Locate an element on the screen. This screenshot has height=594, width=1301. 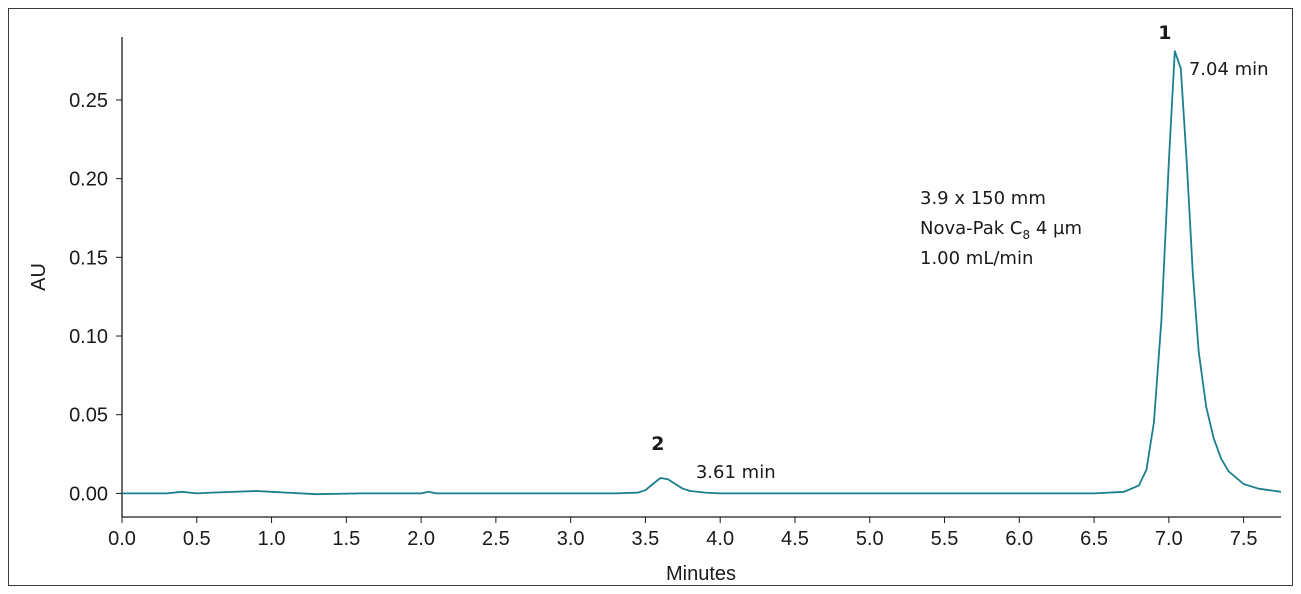
x-tick-label: 6.0 is located at coordinates (1019, 539).